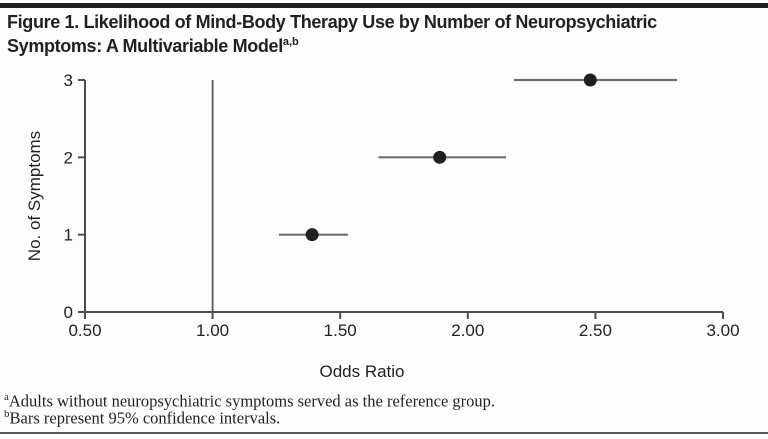  What do you see at coordinates (7, 414) in the screenshot?
I see `footnote-b-marker: b` at bounding box center [7, 414].